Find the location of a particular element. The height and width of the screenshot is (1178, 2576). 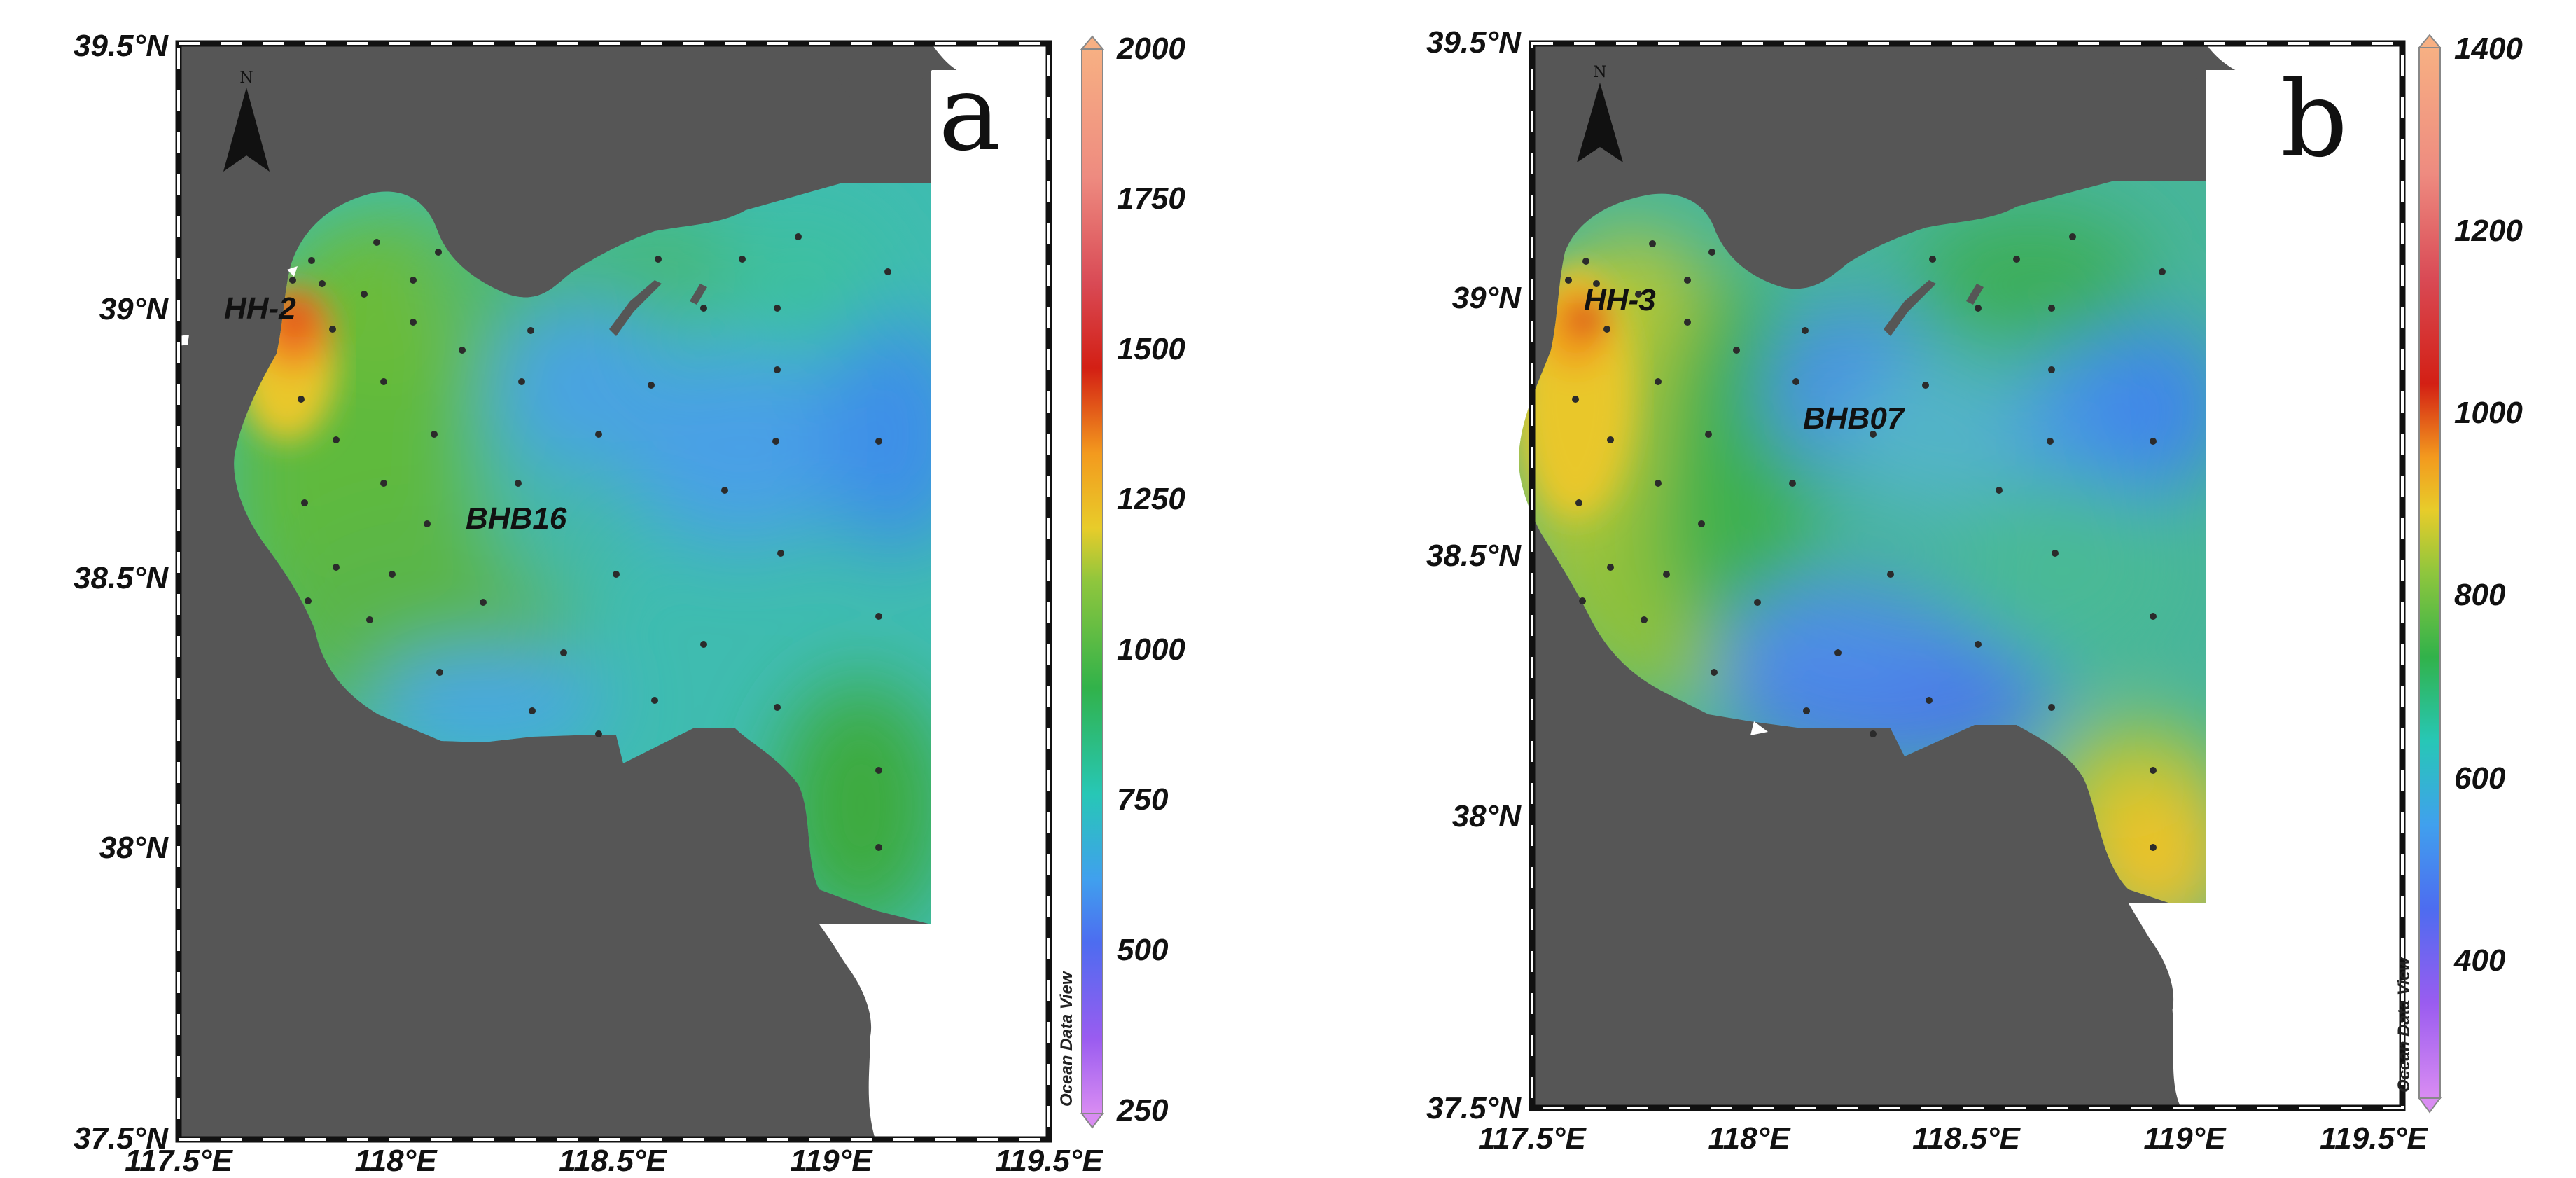

colorbar-tick: 1250 is located at coordinates (1151, 499).